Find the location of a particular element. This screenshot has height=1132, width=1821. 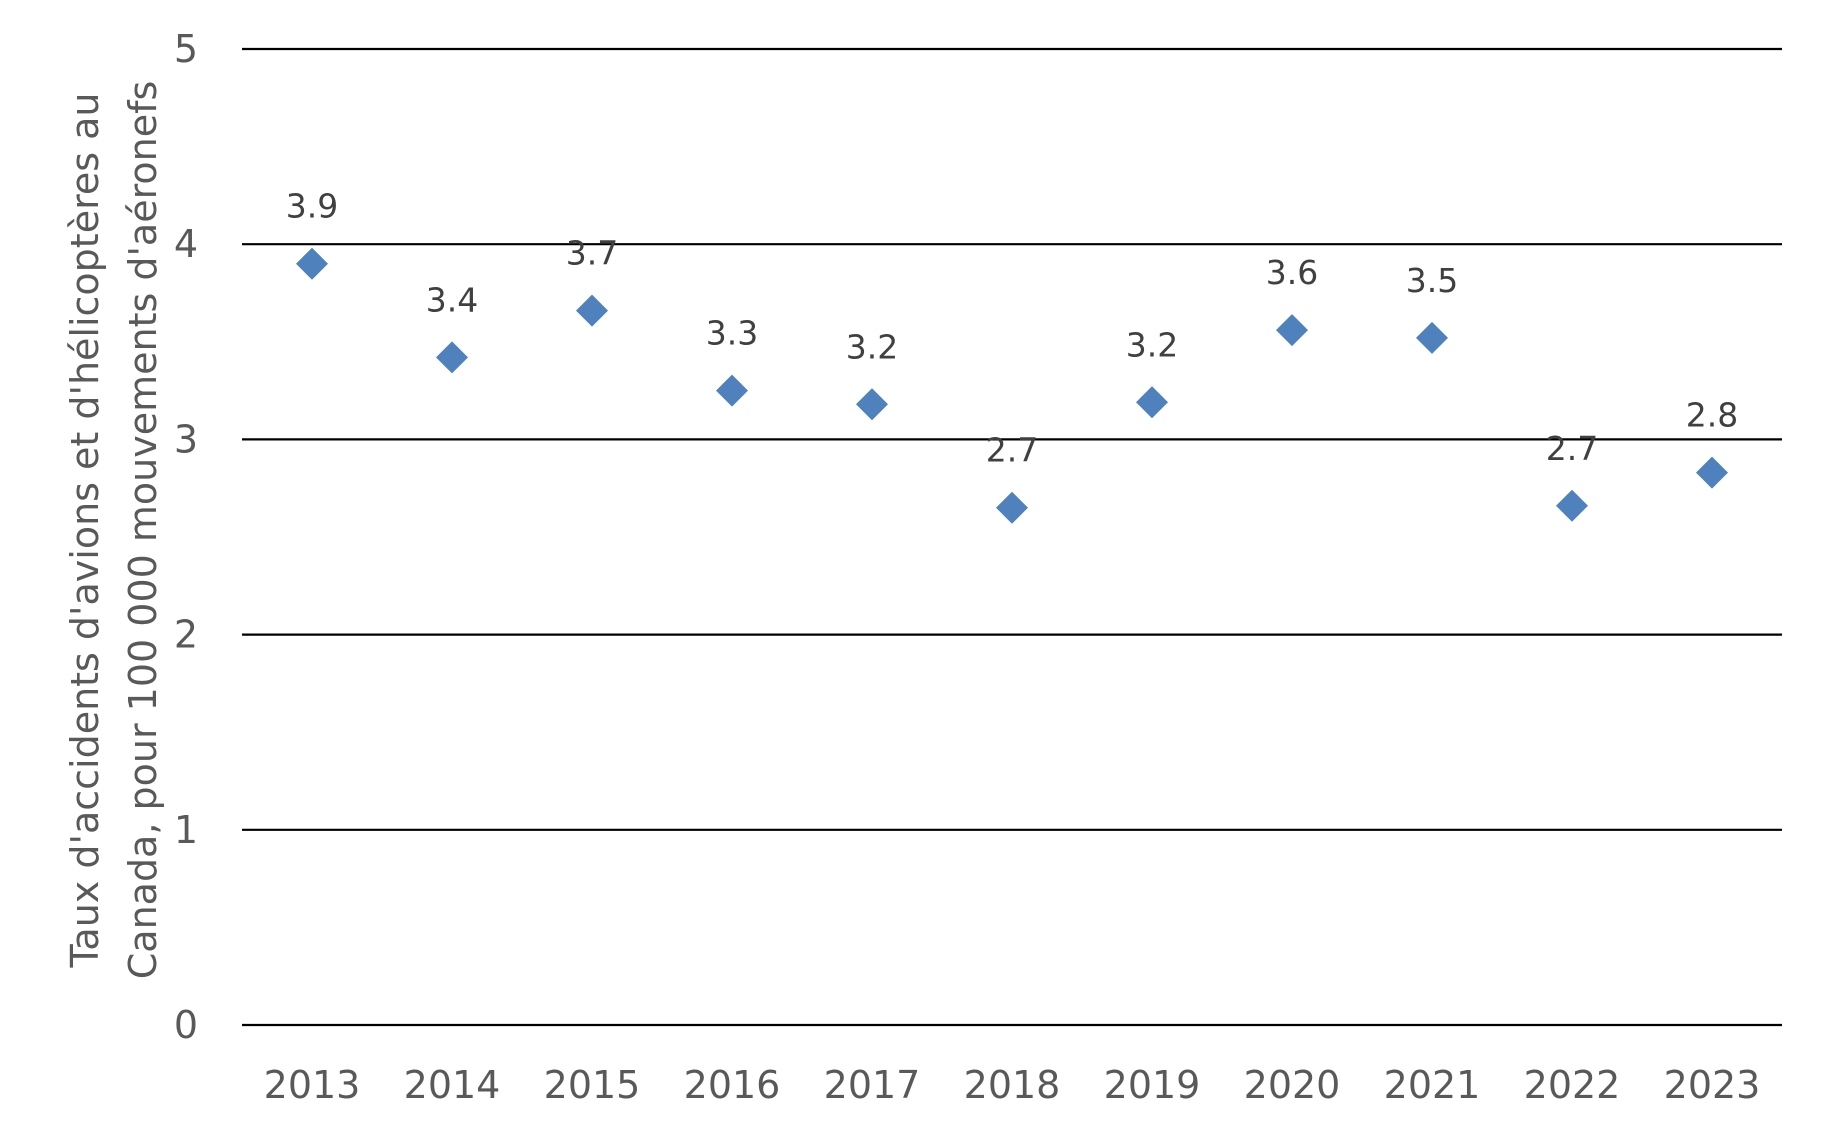

data-label-2022: 2.7 is located at coordinates (1572, 448).